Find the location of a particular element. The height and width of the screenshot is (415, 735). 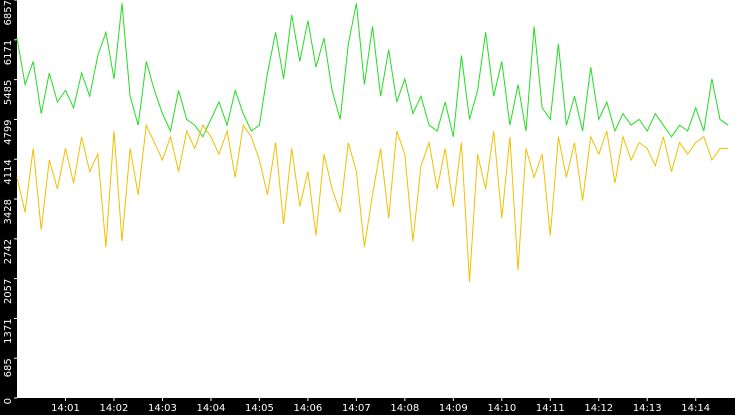

y-tick-label: 2057 is located at coordinates (8, 291).